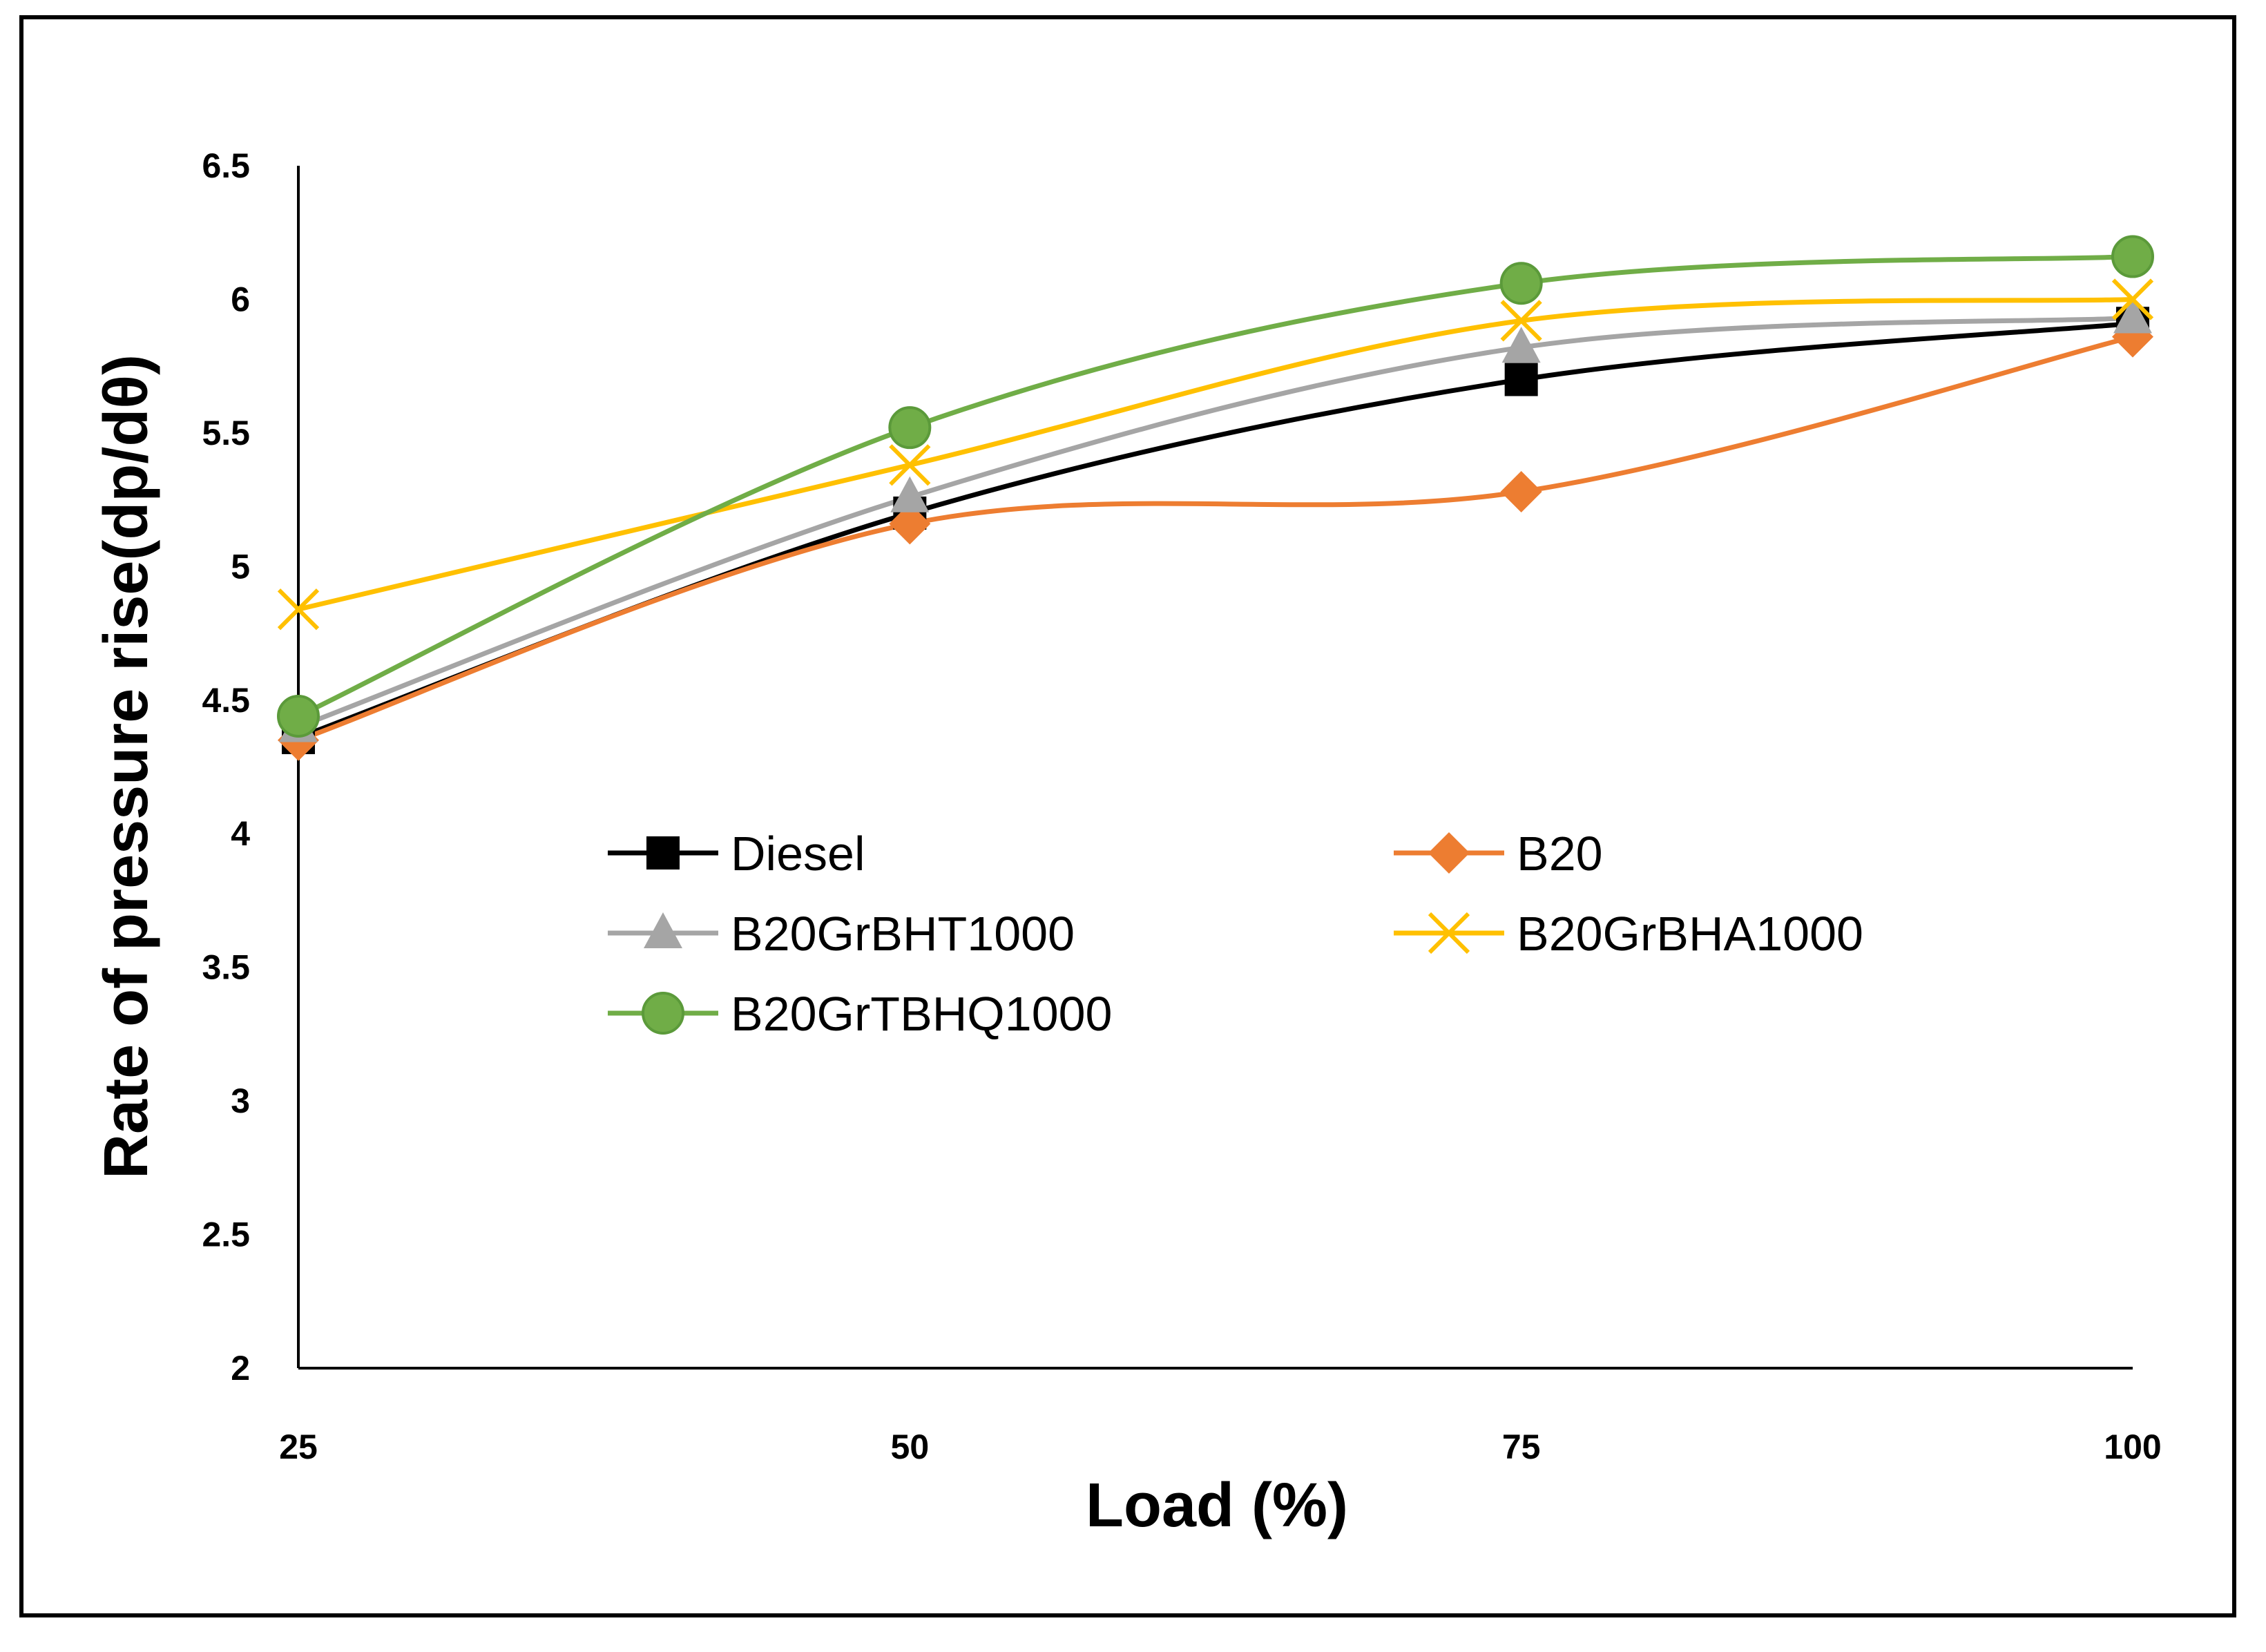 Image resolution: width=2266 pixels, height=1652 pixels. What do you see at coordinates (1690, 934) in the screenshot?
I see `legend-label-b20grbha1000: B20GrBHA1000` at bounding box center [1690, 934].